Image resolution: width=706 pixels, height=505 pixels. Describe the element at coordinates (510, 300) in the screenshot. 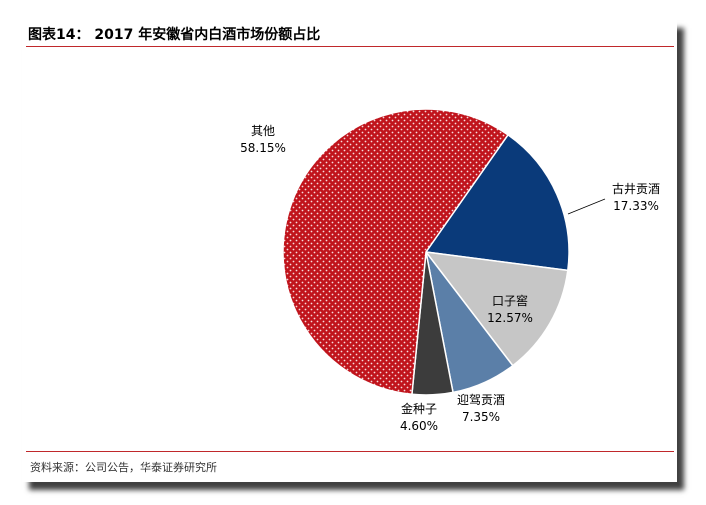

I see `slice-label-name: 口子窖` at that location.